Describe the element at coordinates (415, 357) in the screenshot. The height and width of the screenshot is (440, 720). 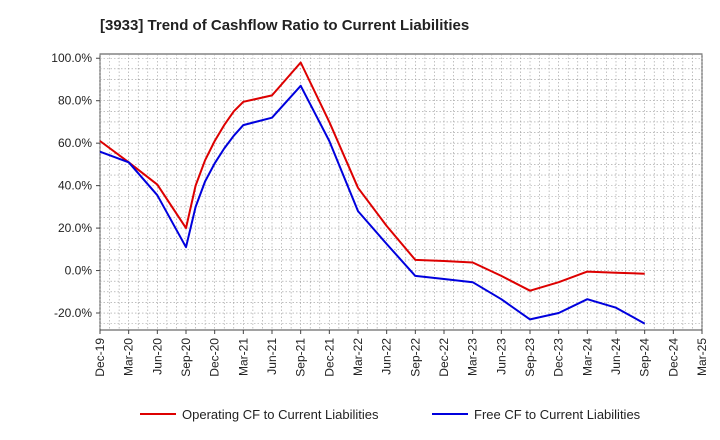
I see `x-tick-label: Sep-22` at that location.